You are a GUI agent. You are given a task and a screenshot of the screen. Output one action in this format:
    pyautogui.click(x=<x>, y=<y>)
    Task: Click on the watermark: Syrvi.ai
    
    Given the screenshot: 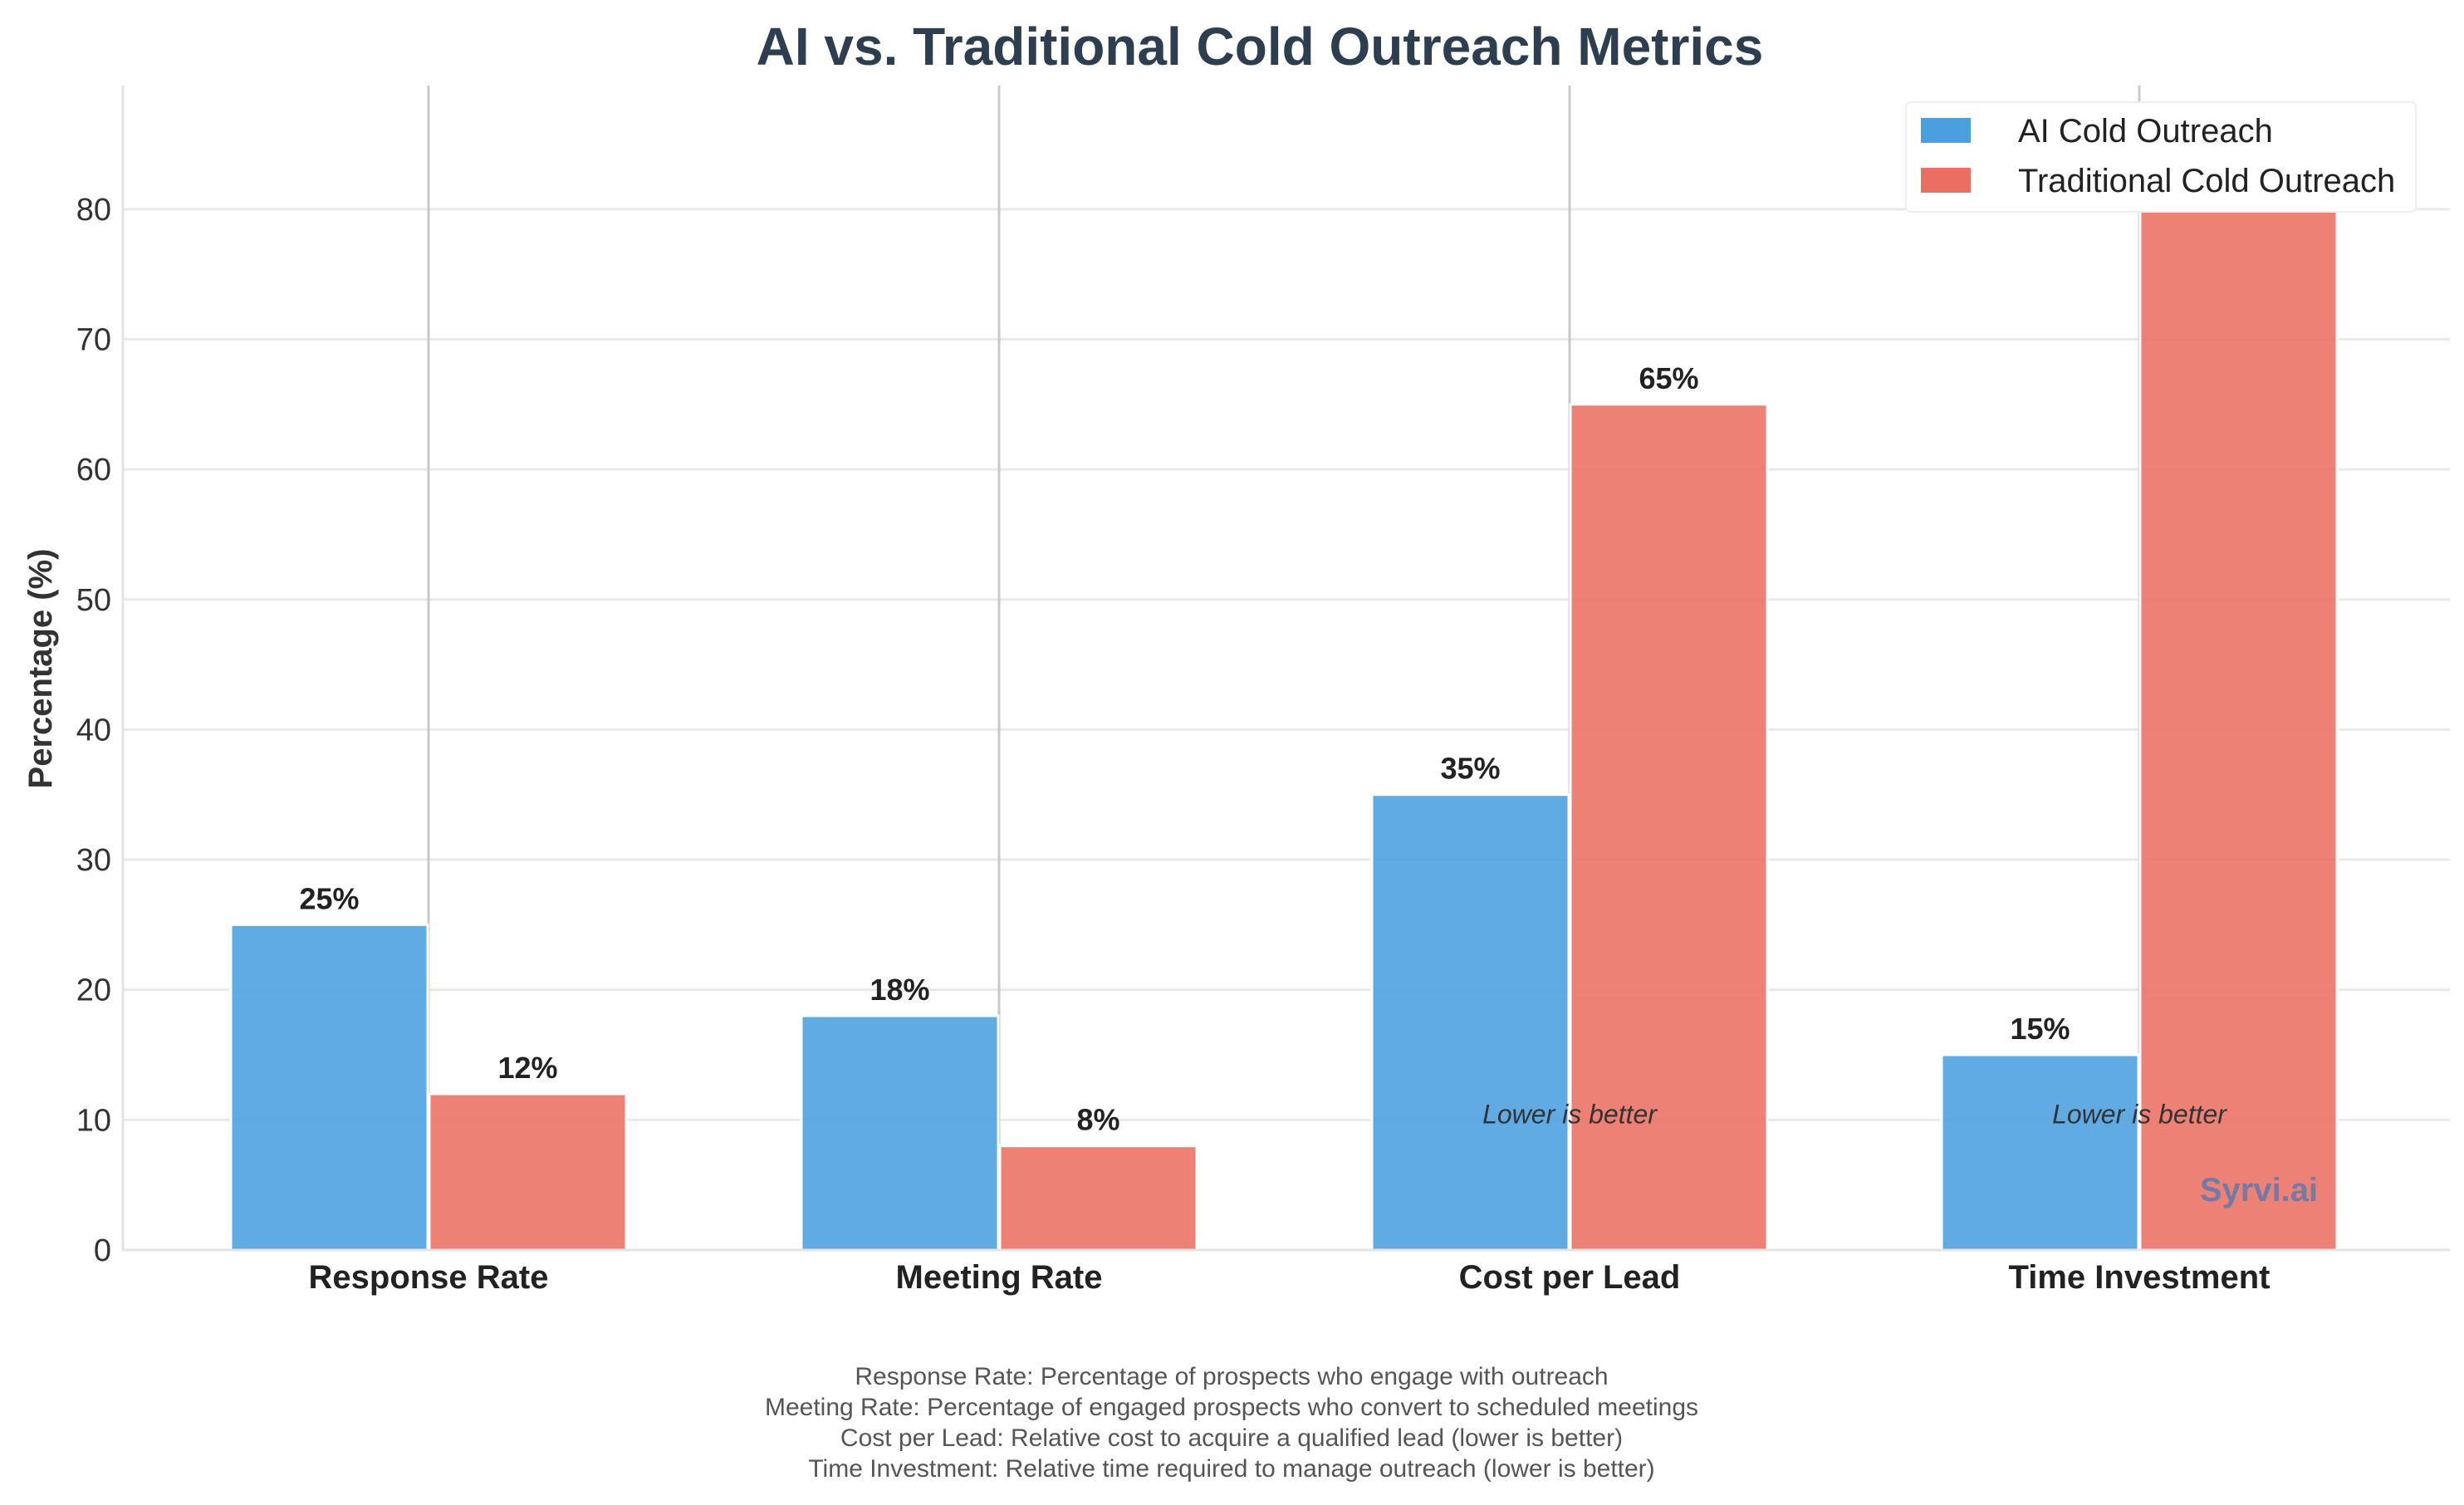 What is the action you would take?
    pyautogui.click(x=2259, y=1190)
    